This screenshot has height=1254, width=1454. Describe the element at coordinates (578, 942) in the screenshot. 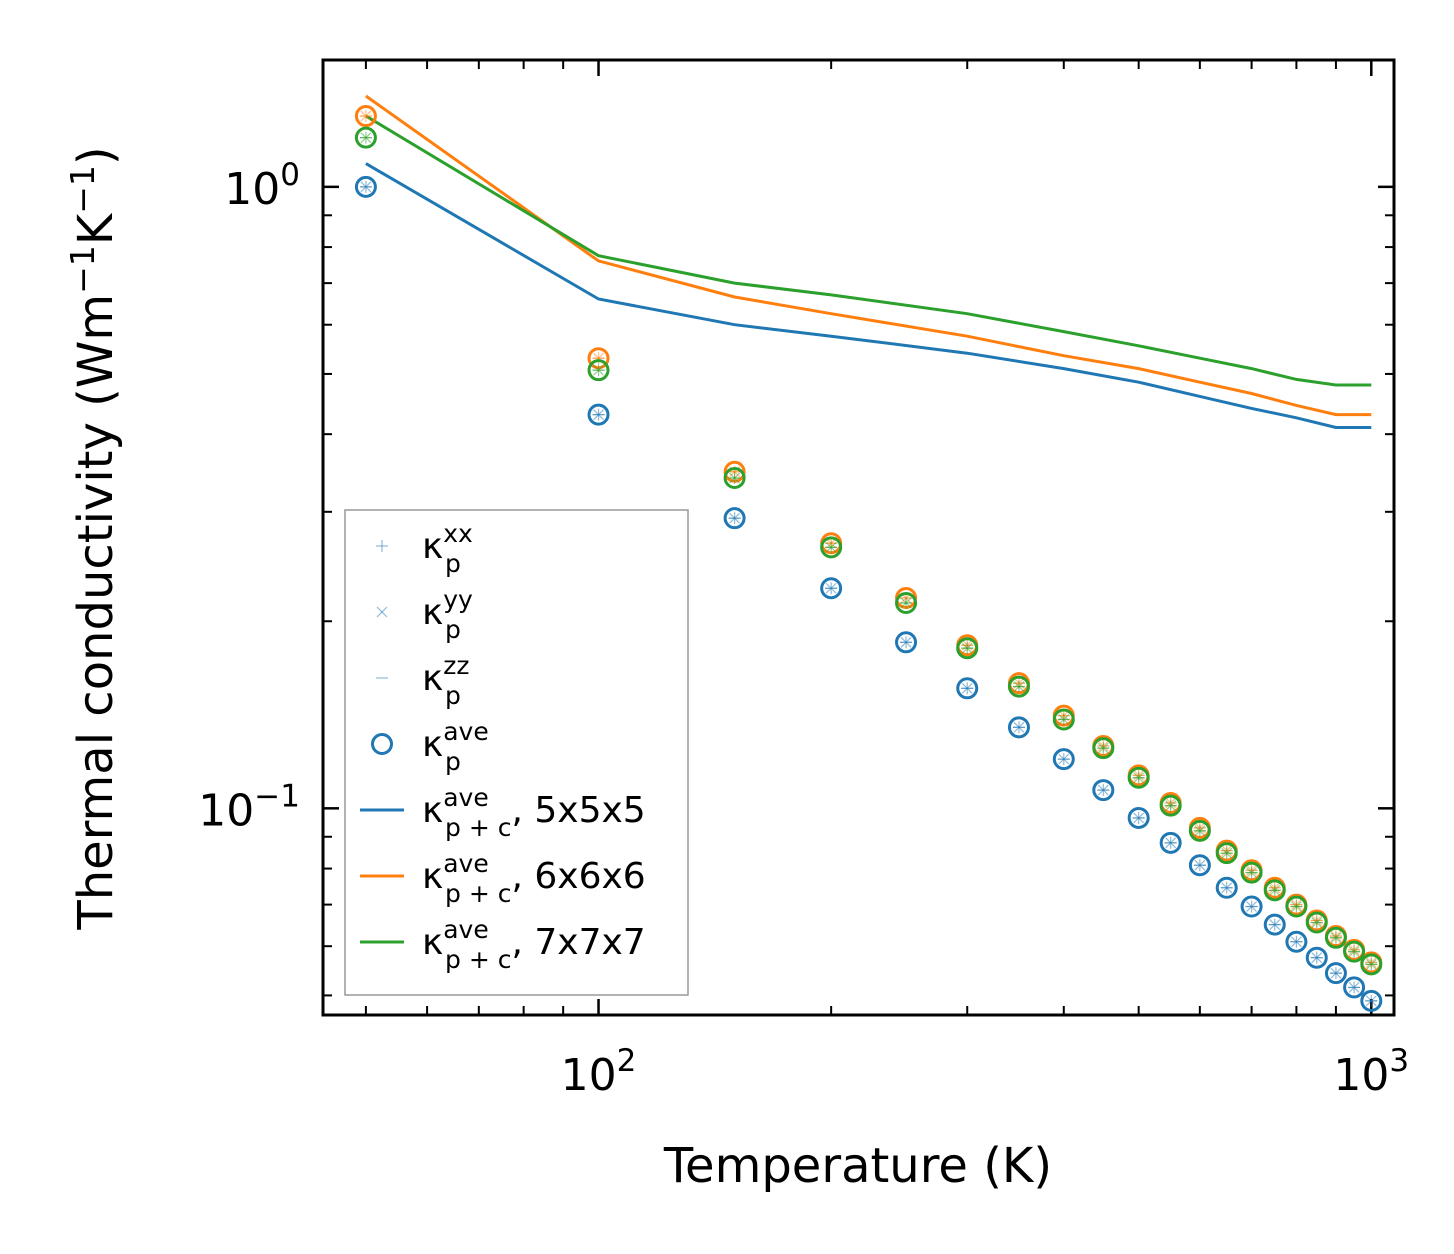

I see `legend-suffix: , 7x7x7` at that location.